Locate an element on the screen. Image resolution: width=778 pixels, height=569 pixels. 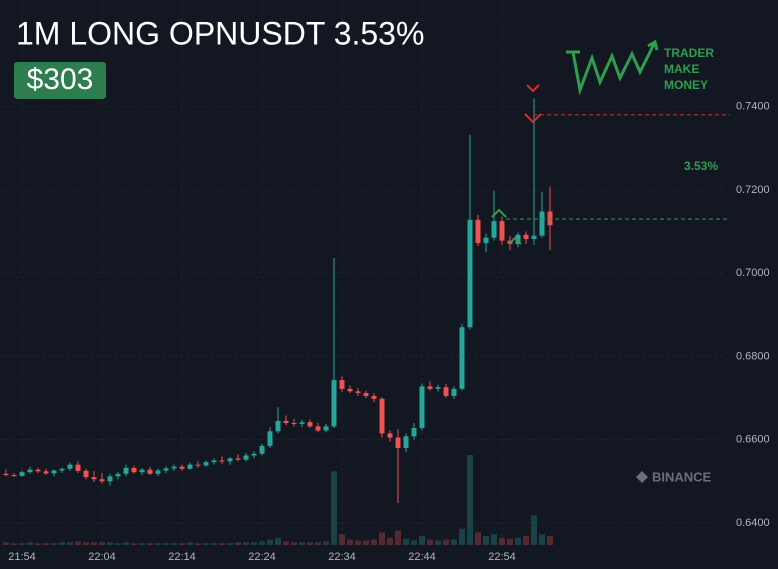
x-tick-label: 21:54 is located at coordinates (22, 557).